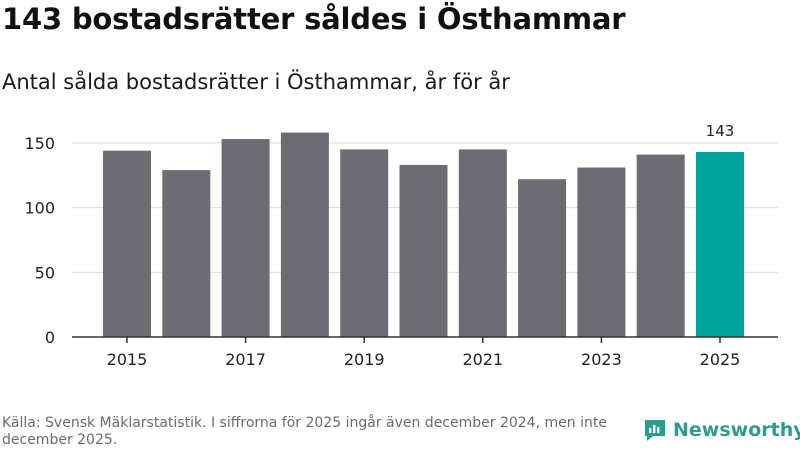 The height and width of the screenshot is (450, 800). I want to click on bar-2021, so click(482, 243).